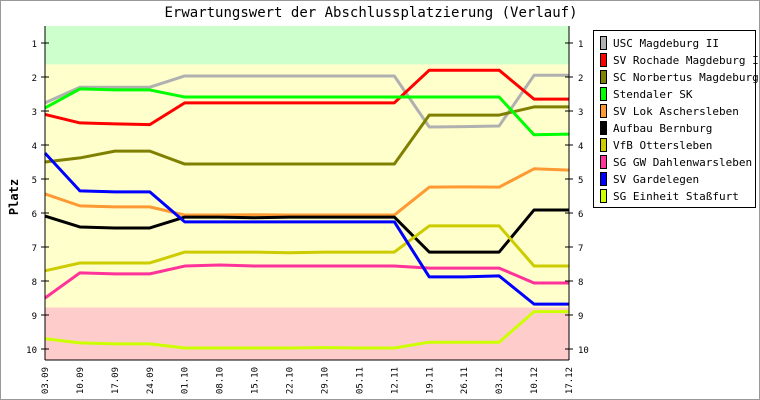  What do you see at coordinates (580, 181) in the screenshot?
I see `y-tick-label-right: 5` at bounding box center [580, 181].